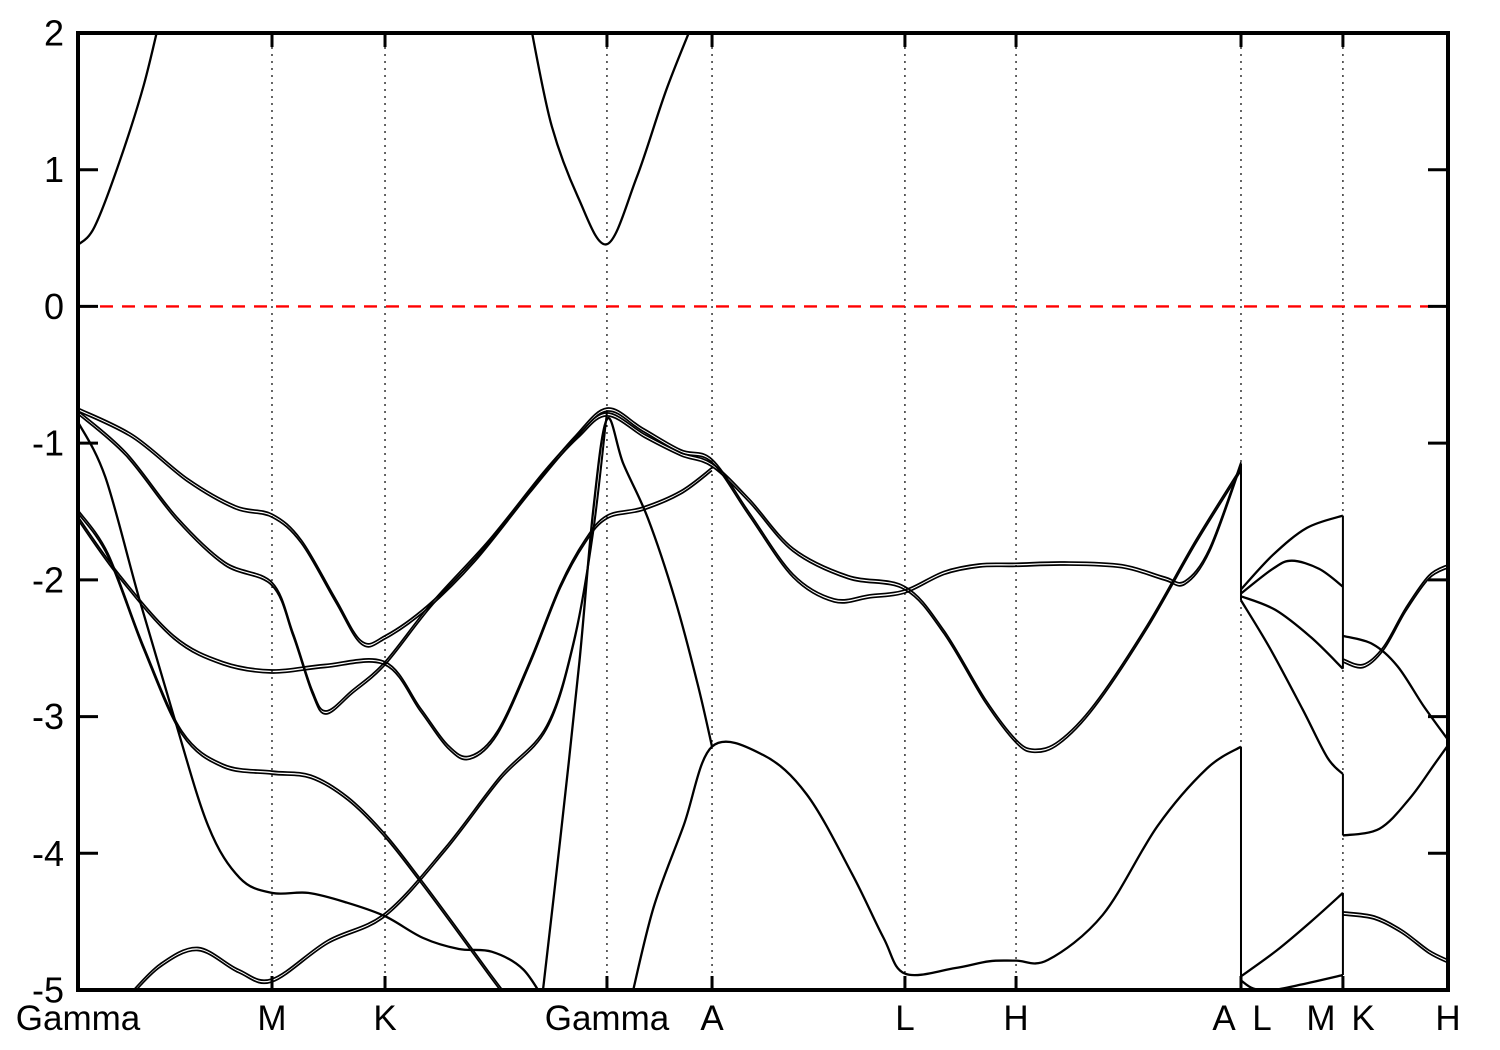  What do you see at coordinates (627, 703) in the screenshot?
I see `valence-band-gamma2-peak` at bounding box center [627, 703].